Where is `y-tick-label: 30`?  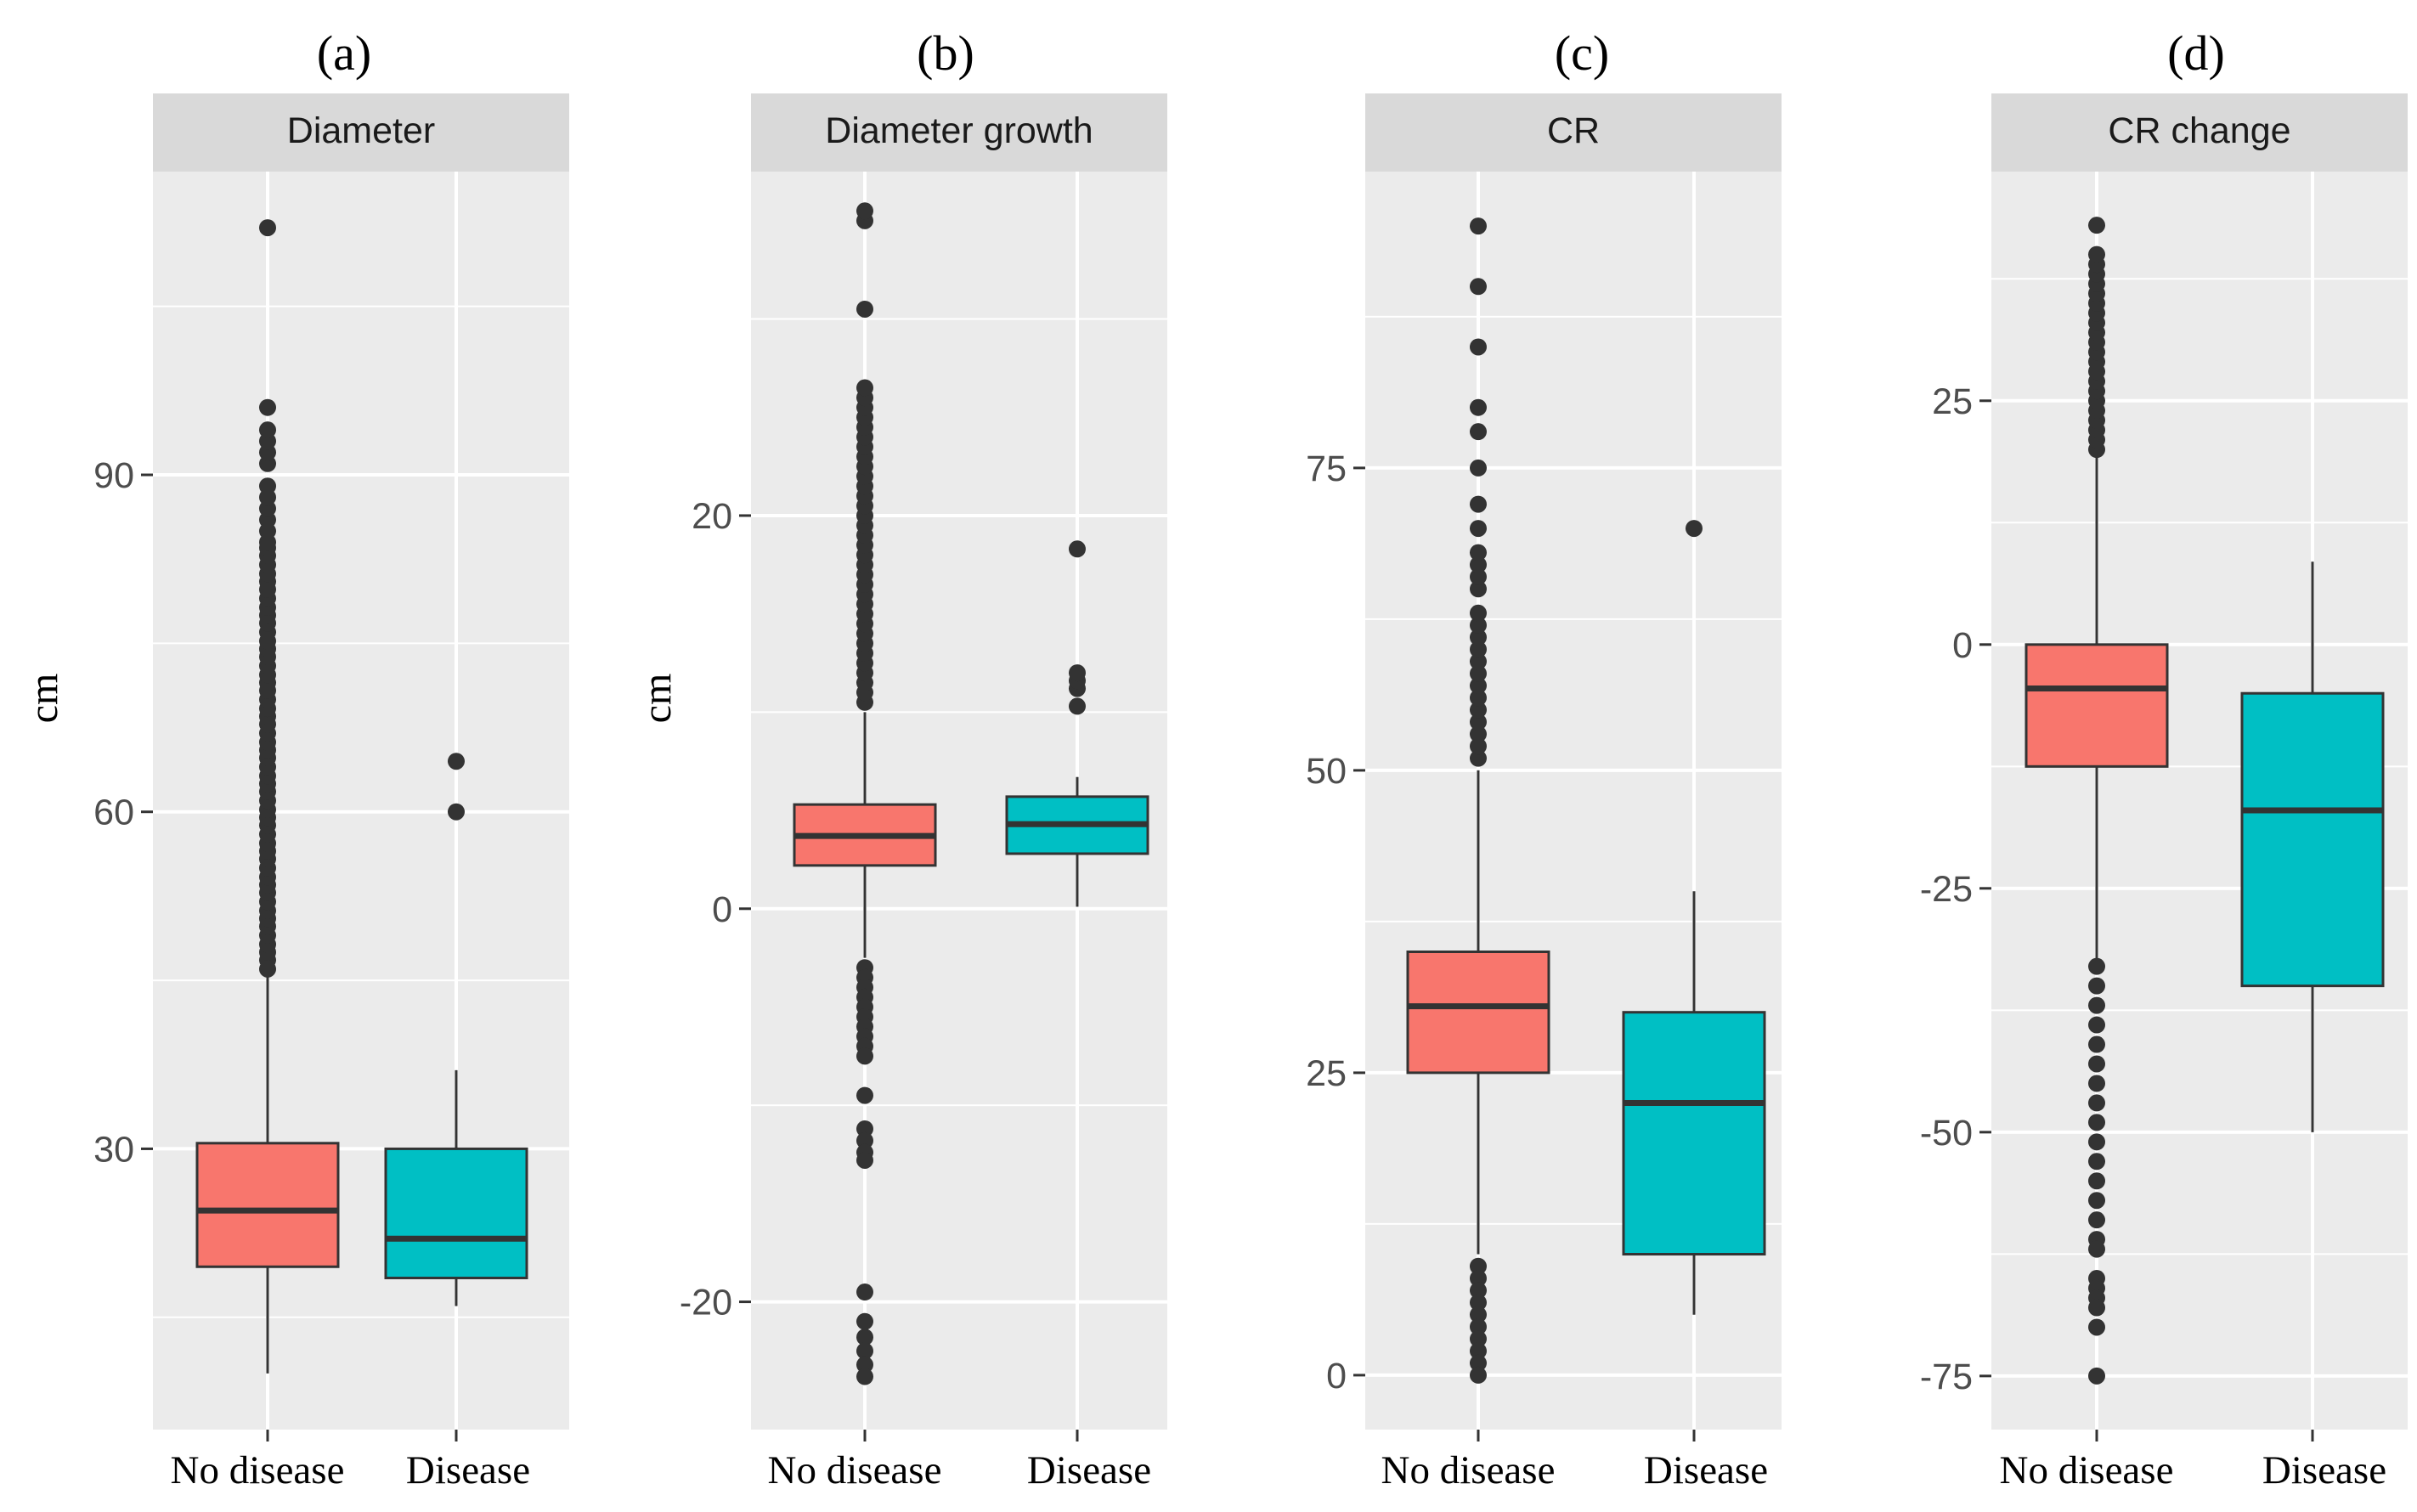
y-tick-label: 30 is located at coordinates (113, 1149).